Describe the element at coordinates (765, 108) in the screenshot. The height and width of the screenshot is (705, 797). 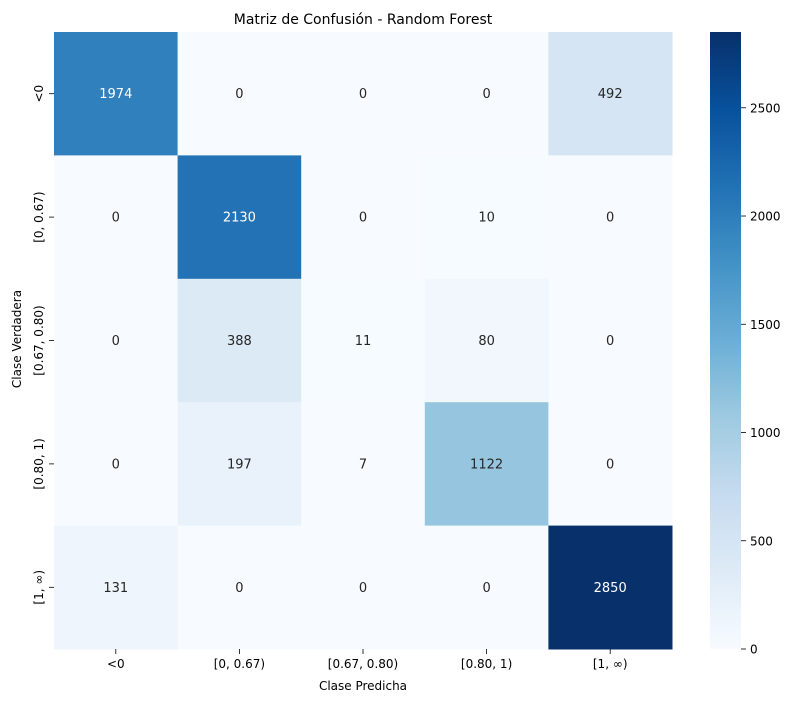
I see `colorbar-tick-label: 2500` at that location.